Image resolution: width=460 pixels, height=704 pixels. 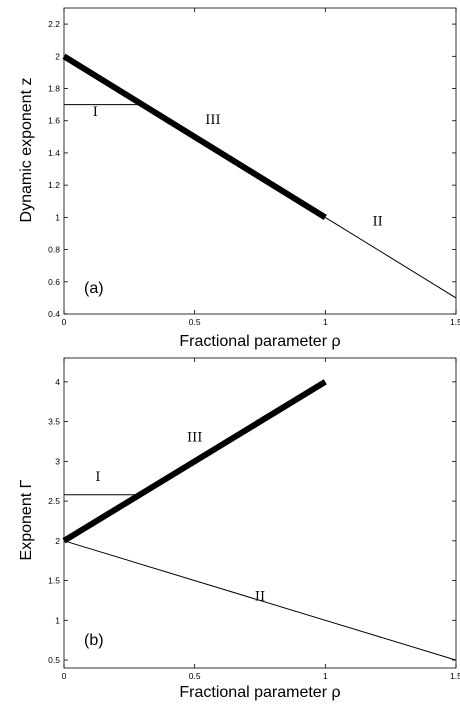 I want to click on x-axis-label-a: Fractional parameter ρ, so click(x=259, y=341).